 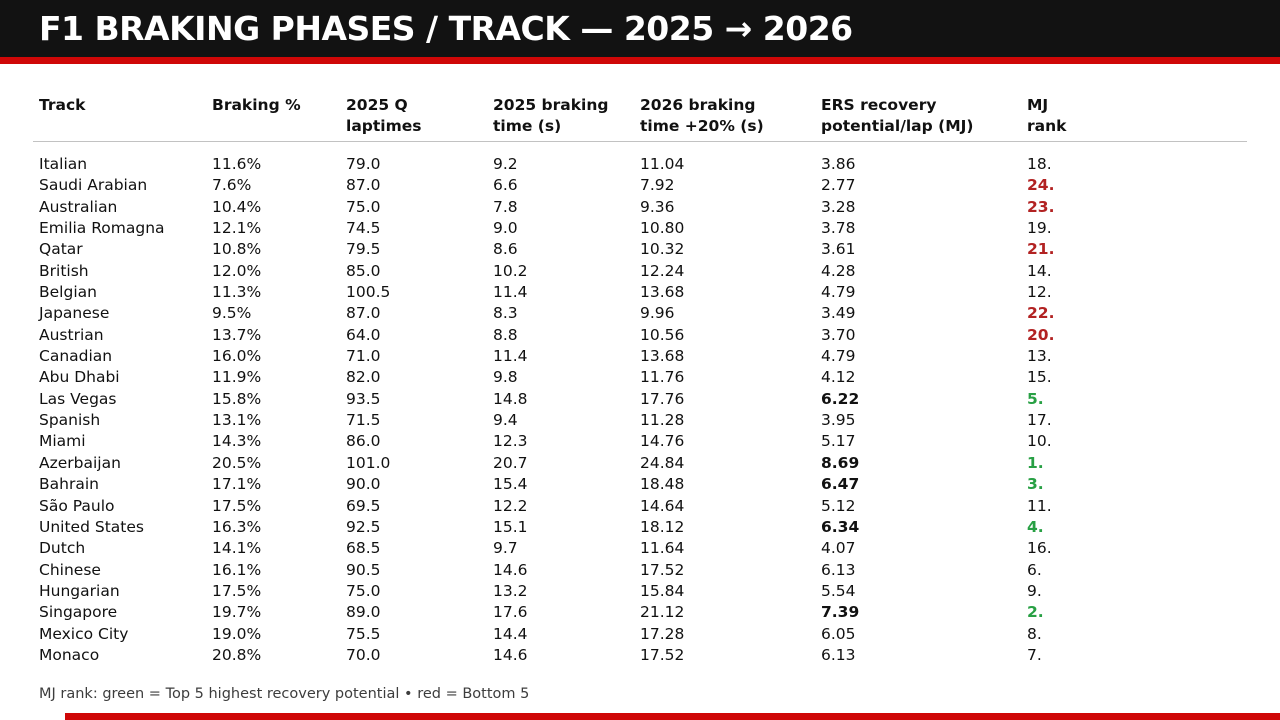 I want to click on cell-mj-rank: 18., so click(x=1039, y=164).